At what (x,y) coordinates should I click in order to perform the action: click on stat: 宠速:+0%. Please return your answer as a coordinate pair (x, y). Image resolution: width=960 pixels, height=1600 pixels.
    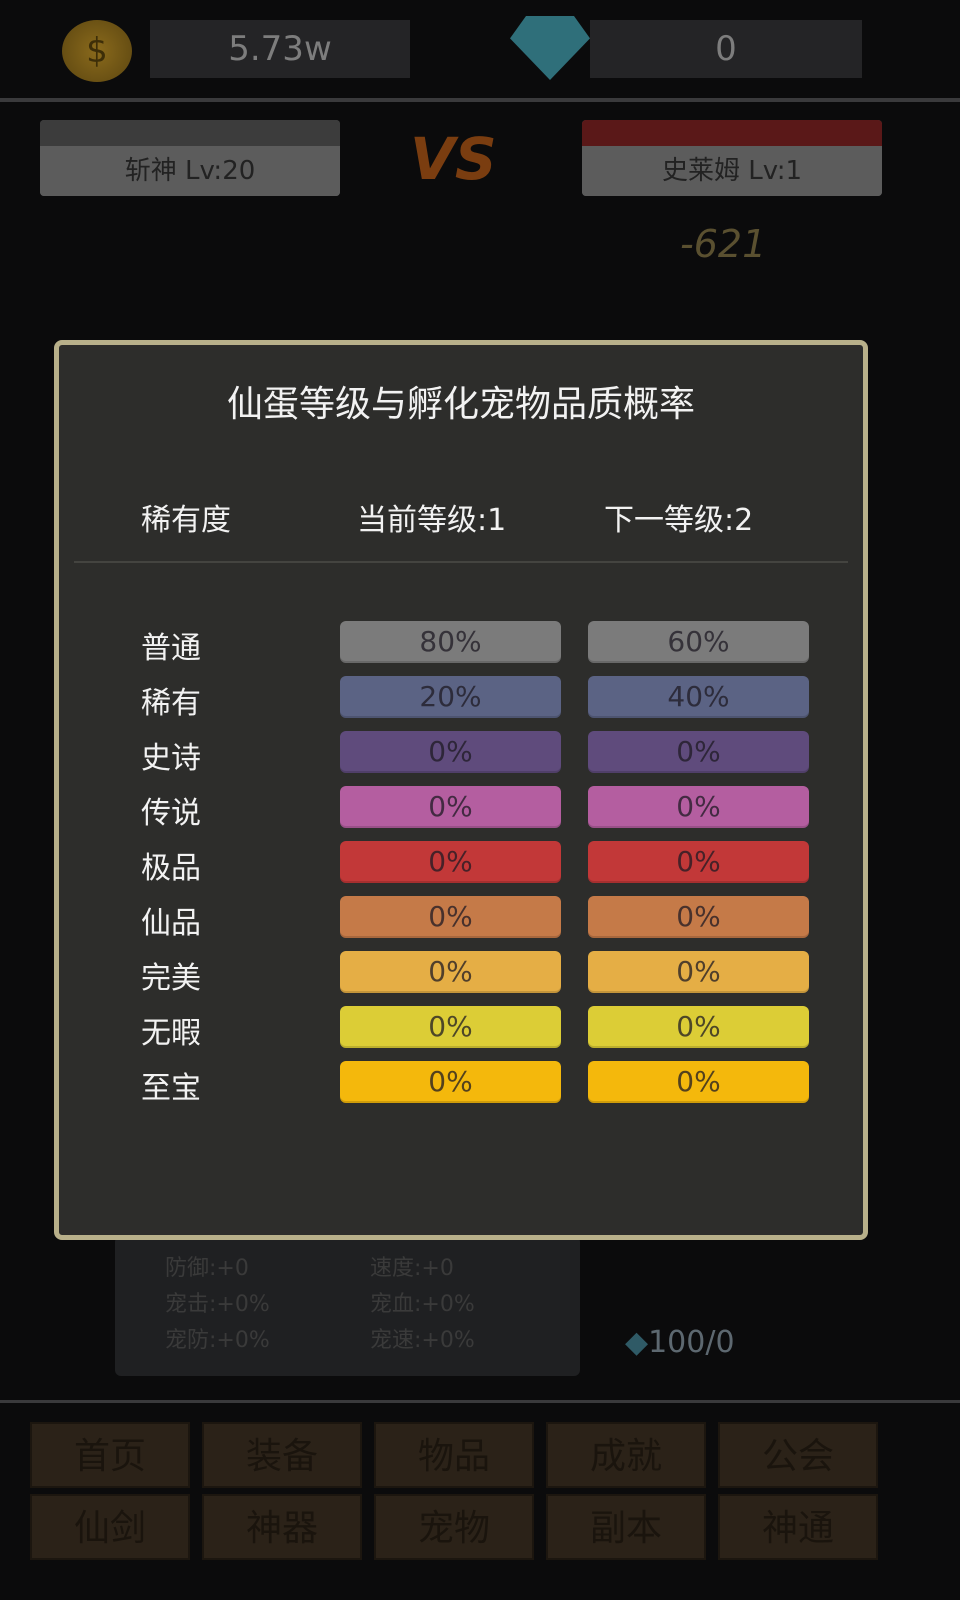
    Looking at the image, I should click on (422, 1340).